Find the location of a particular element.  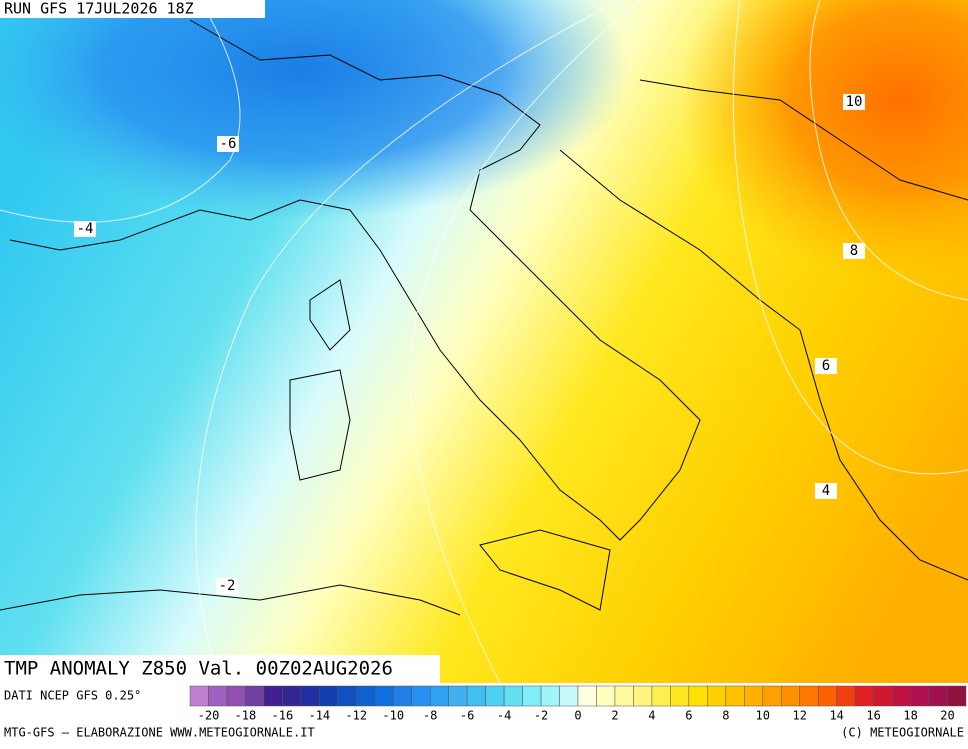

contour-label: -4 is located at coordinates (85, 229).